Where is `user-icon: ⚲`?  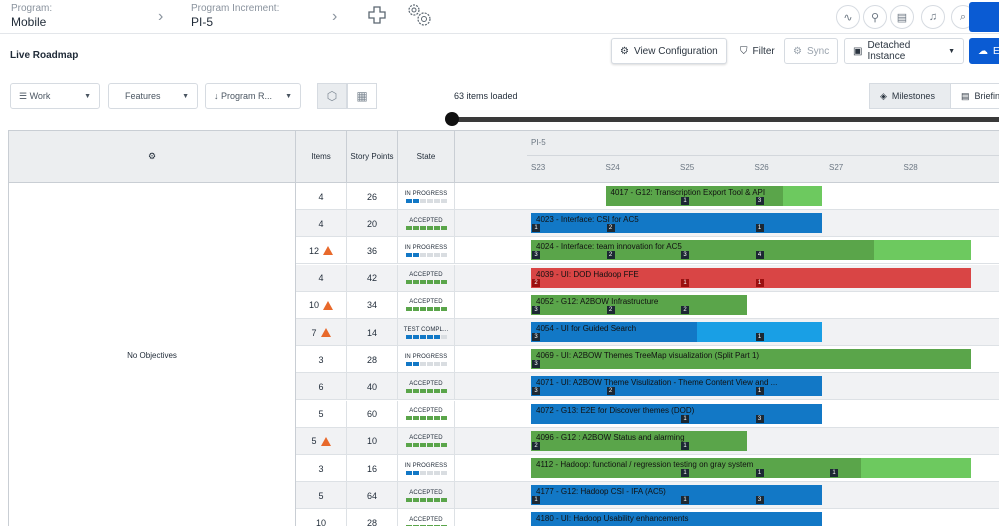
user-icon: ⚲ is located at coordinates (875, 17).